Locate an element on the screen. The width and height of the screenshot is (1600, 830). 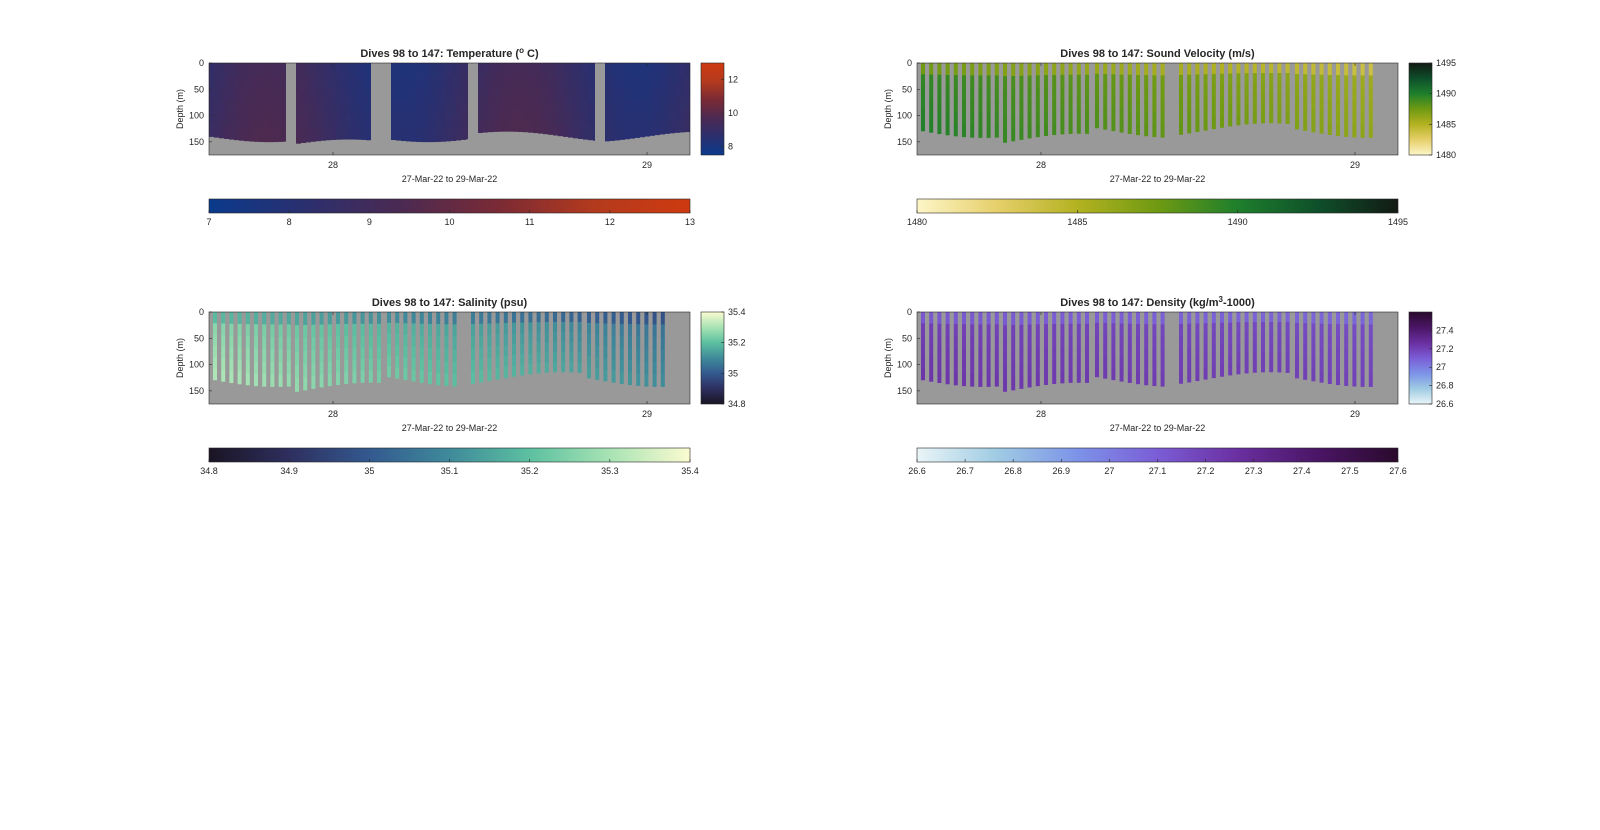
x-tick-label: 29 is located at coordinates (1355, 165).